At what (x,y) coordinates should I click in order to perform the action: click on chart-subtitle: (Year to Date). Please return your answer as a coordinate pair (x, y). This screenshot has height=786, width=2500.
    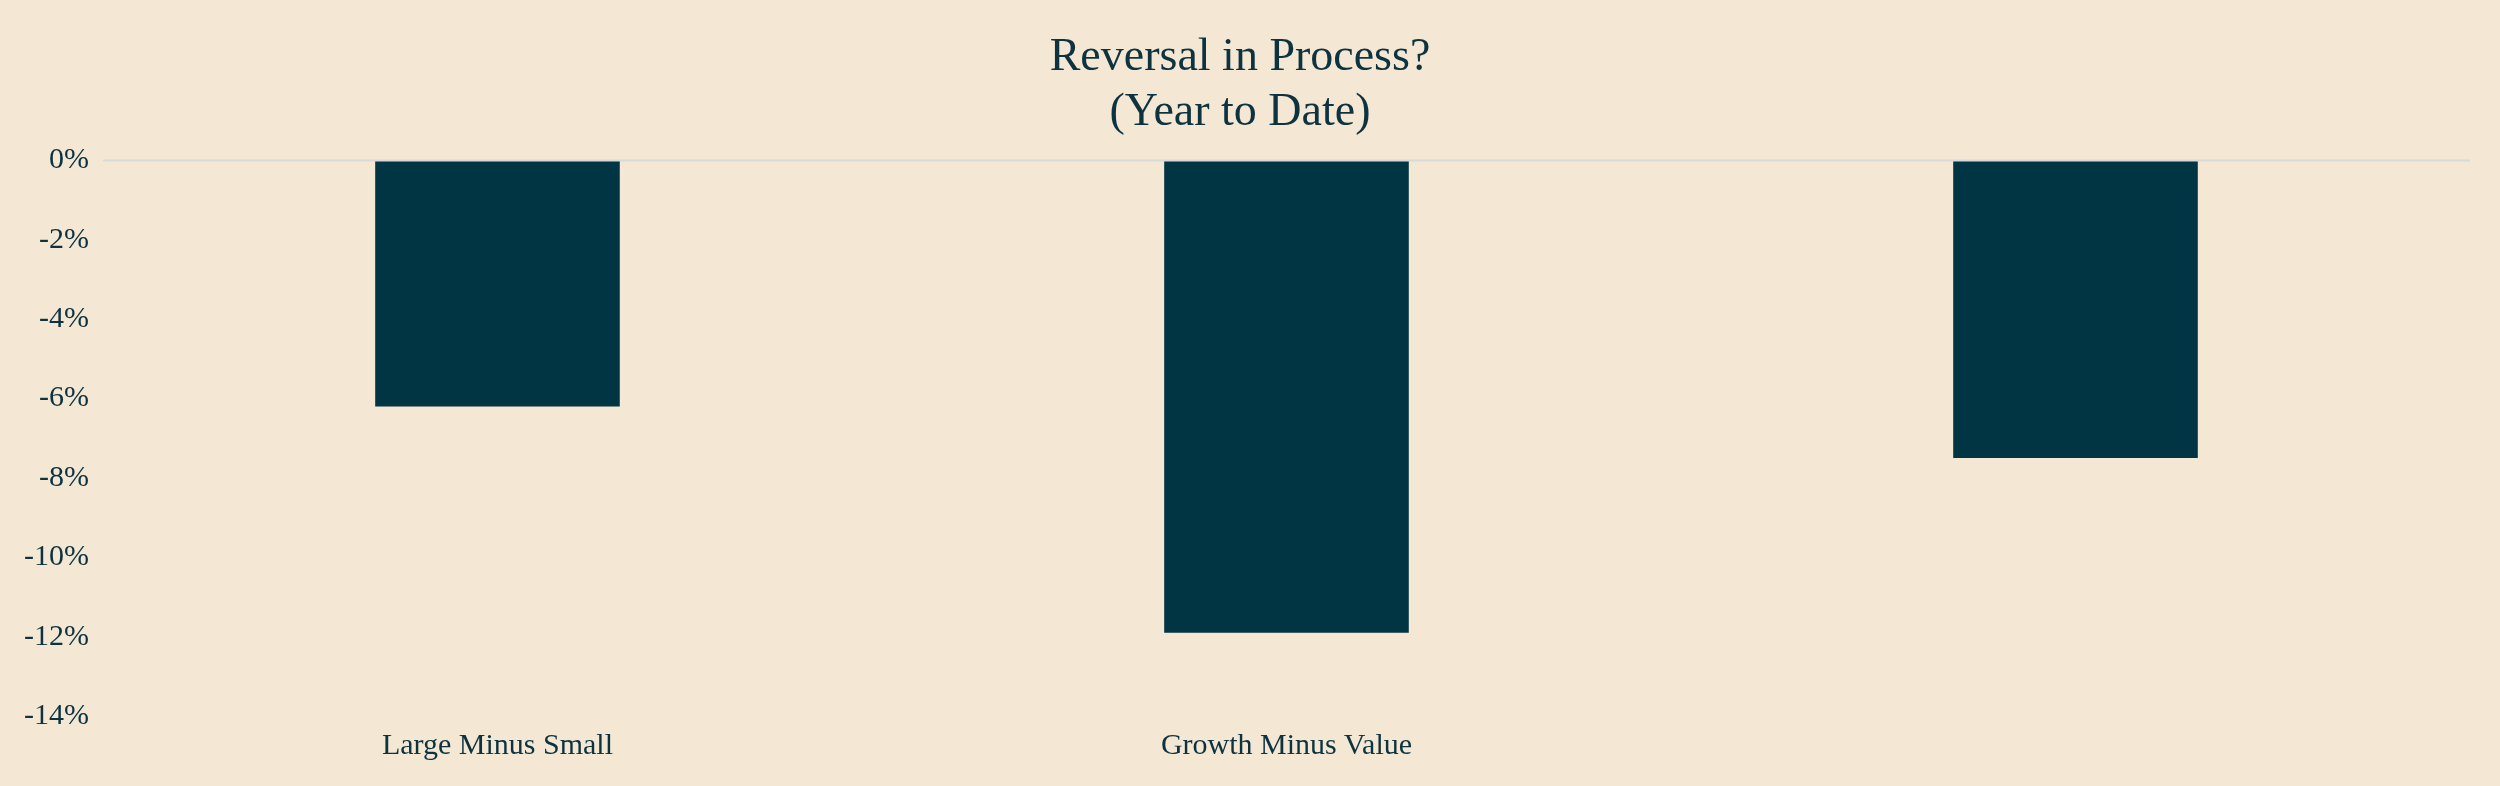
    Looking at the image, I should click on (1240, 109).